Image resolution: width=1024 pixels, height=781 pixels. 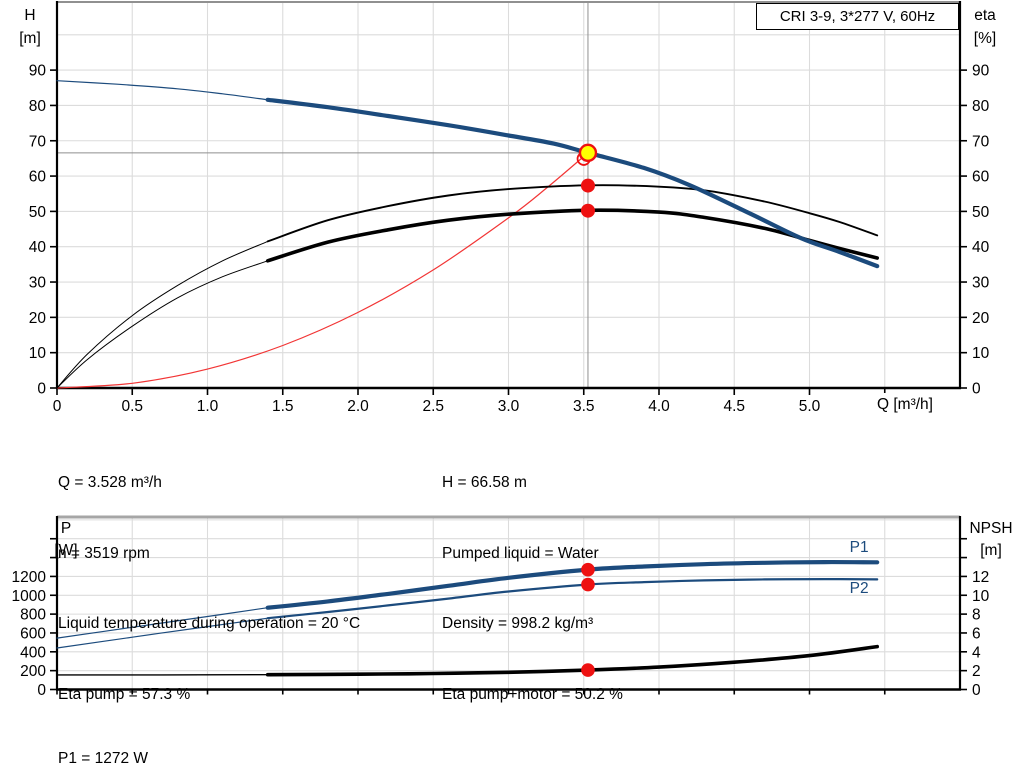 I want to click on x-axis-tick-label: 1.0, so click(x=208, y=406).